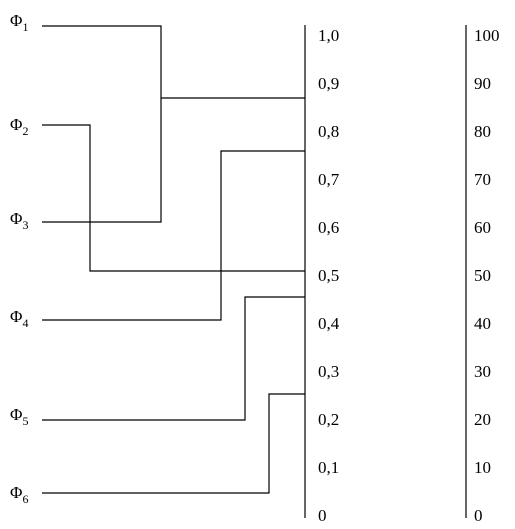 This screenshot has width=515, height=529. I want to click on leaf-label-phi3: Φ3, so click(19, 220).